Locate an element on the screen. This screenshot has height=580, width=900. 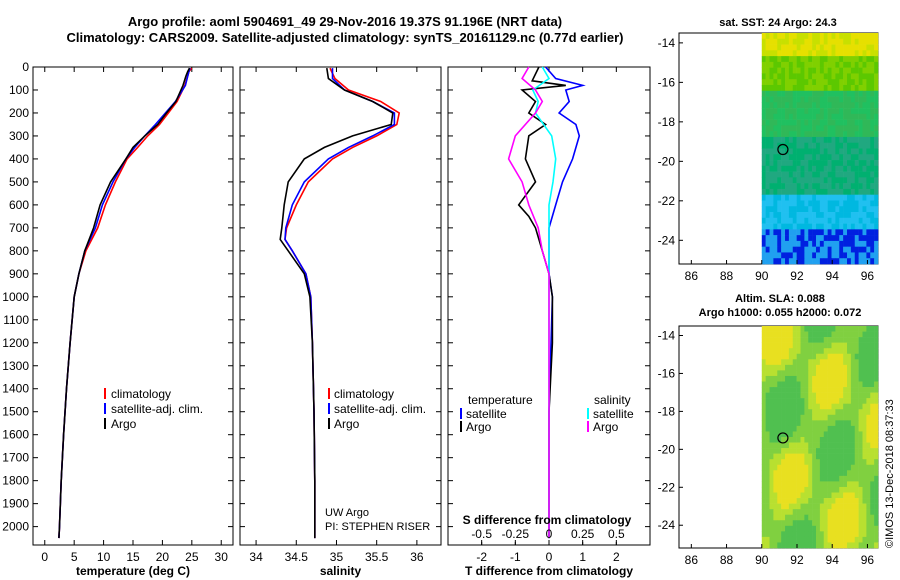
sla-map-title-2: Argo h1000: 0.055 h2000: 0.072 is located at coordinates (780, 313).